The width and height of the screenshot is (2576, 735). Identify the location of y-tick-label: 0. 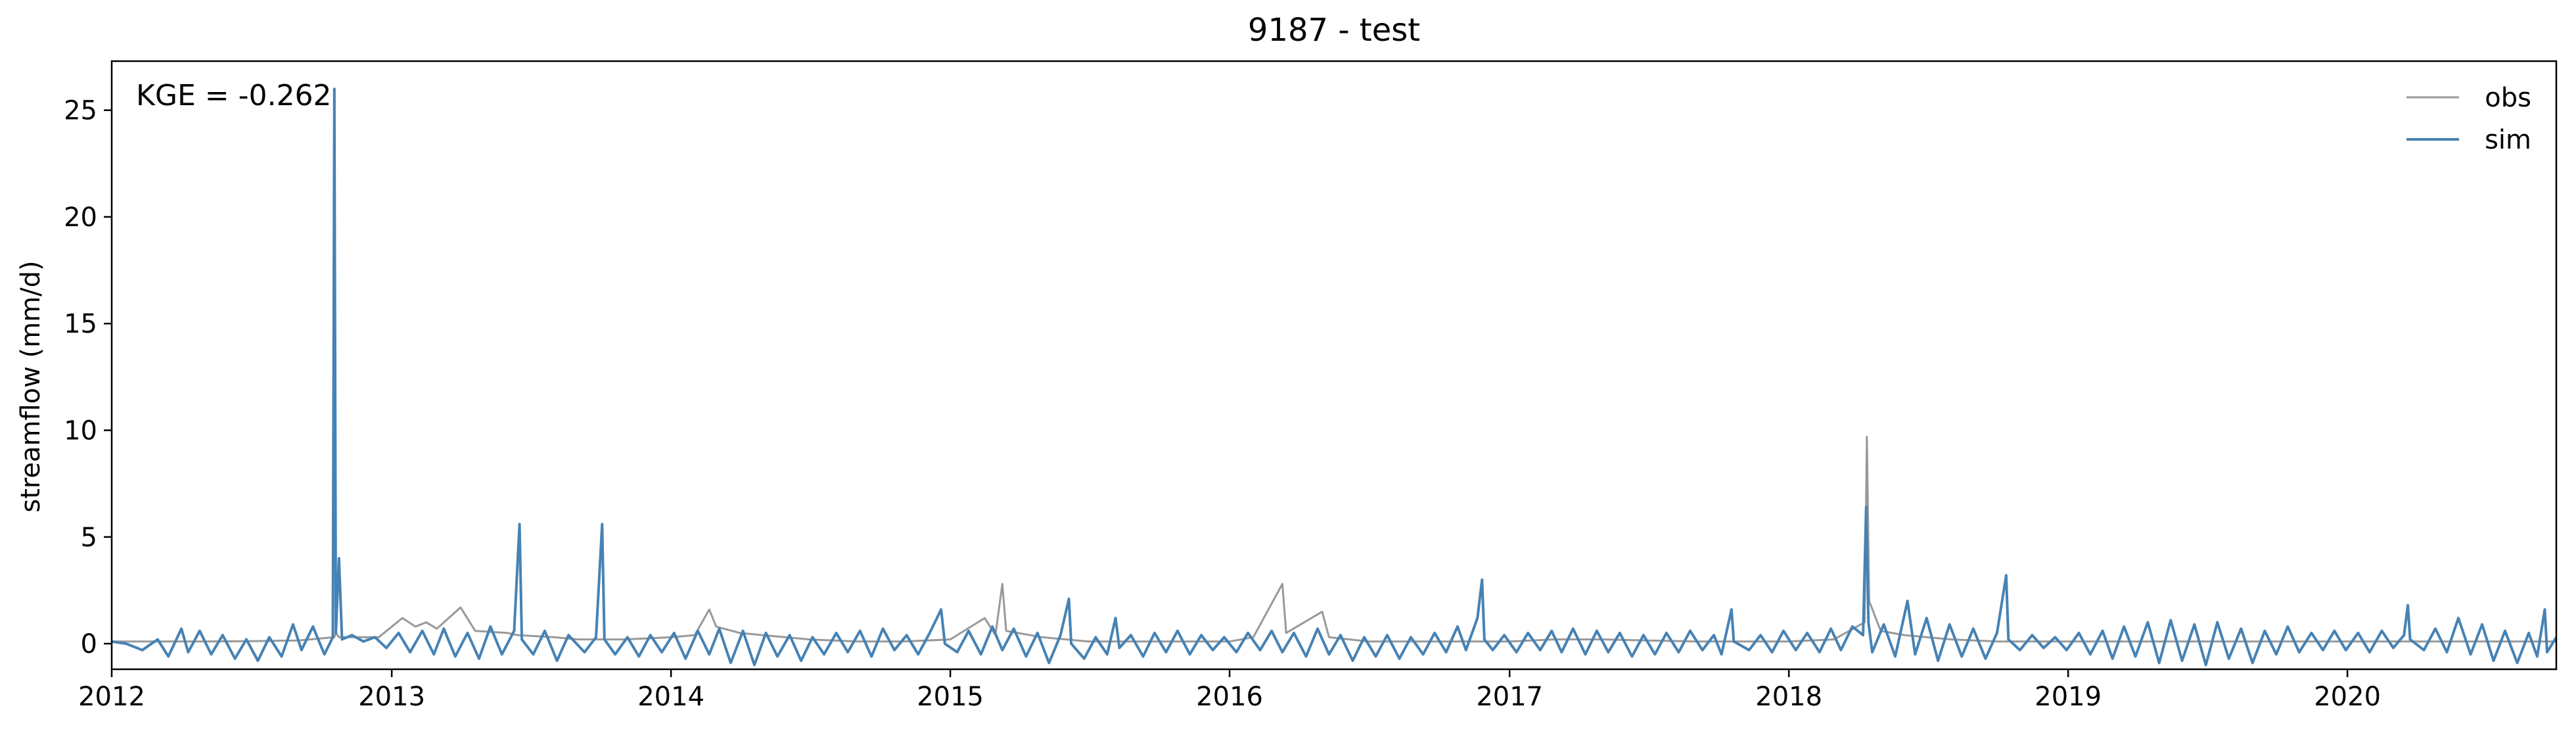
(89, 644).